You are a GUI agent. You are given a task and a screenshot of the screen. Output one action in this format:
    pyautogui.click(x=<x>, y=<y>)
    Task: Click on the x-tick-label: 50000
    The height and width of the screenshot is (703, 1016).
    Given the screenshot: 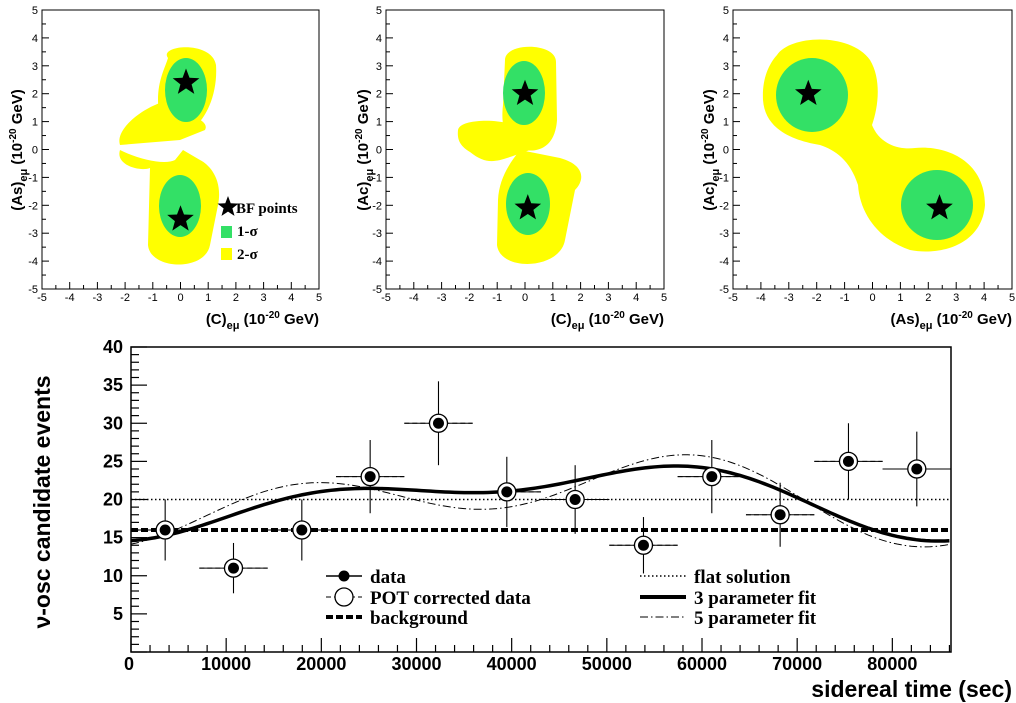 What is the action you would take?
    pyautogui.click(x=607, y=664)
    